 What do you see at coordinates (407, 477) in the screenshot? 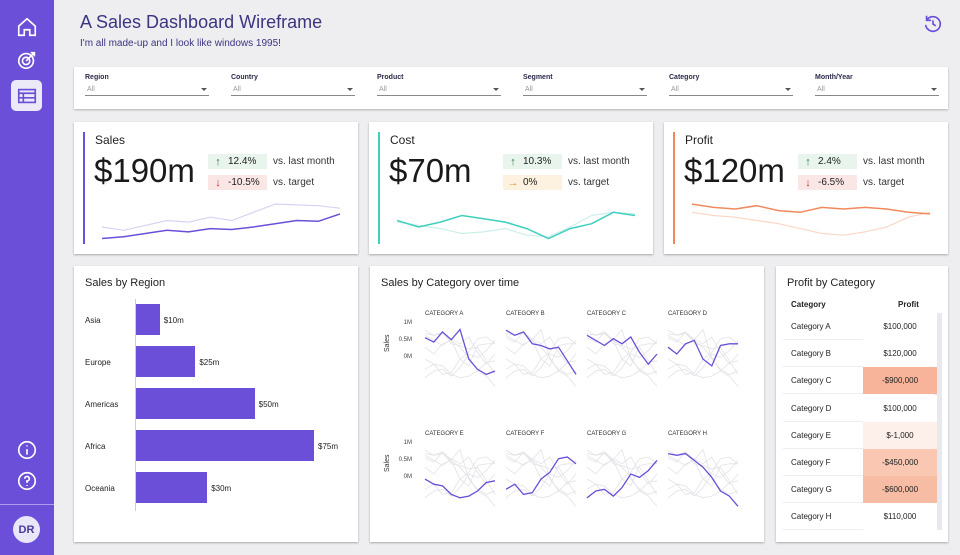
I see `axis-tick-label: 0M` at bounding box center [407, 477].